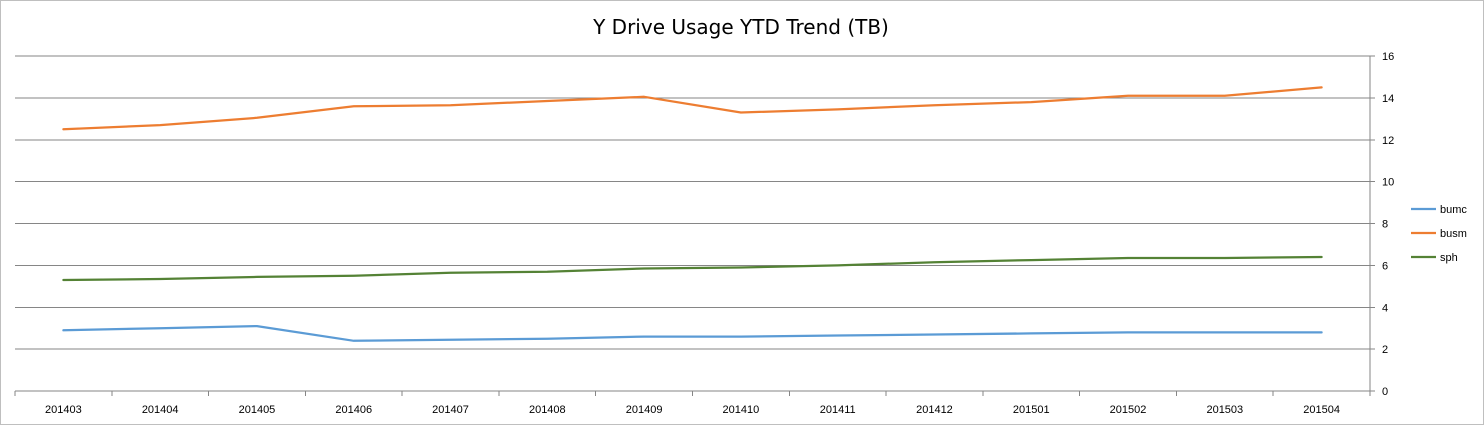 The width and height of the screenshot is (1484, 425). I want to click on x-tick-label: 201408, so click(547, 410).